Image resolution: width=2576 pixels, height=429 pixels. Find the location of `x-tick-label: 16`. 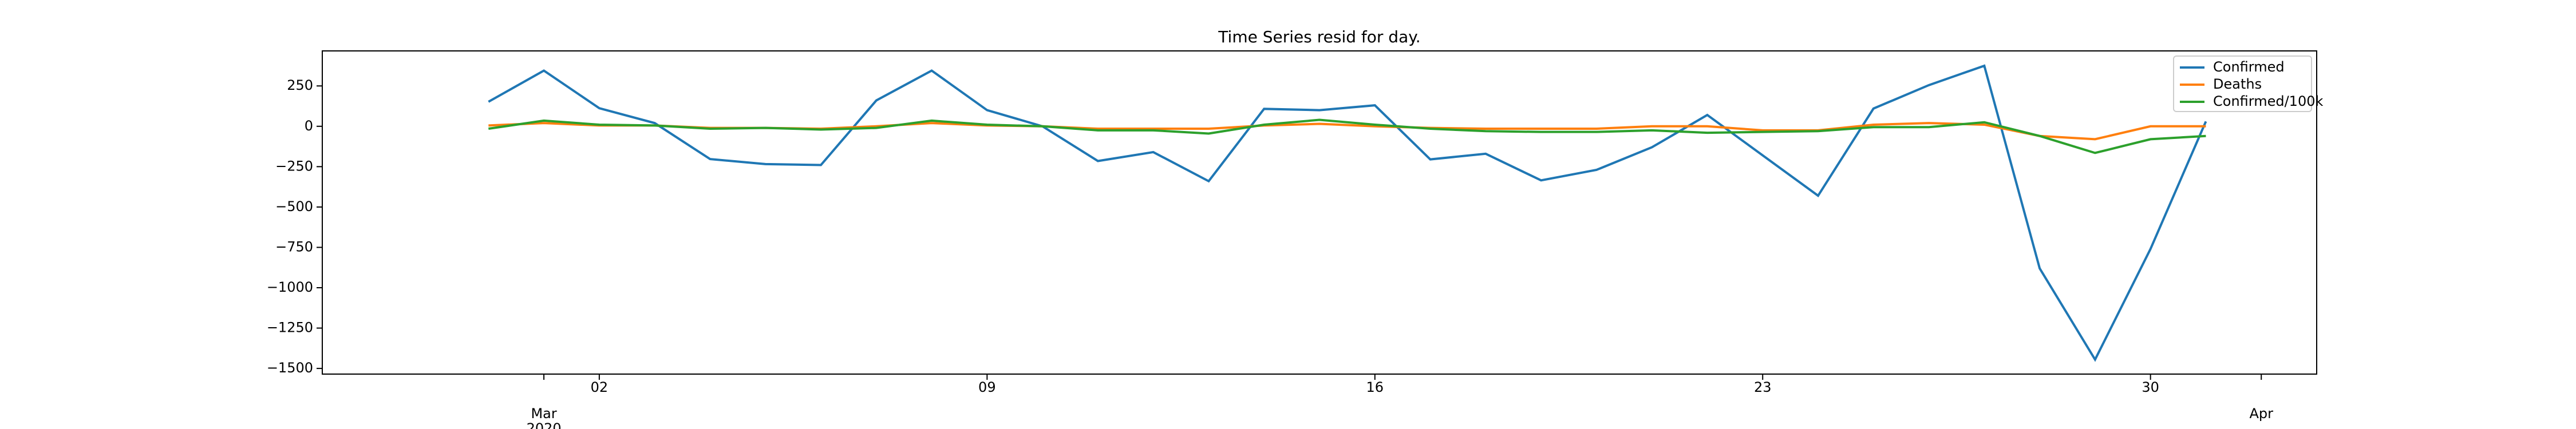

x-tick-label: 16 is located at coordinates (1375, 387).